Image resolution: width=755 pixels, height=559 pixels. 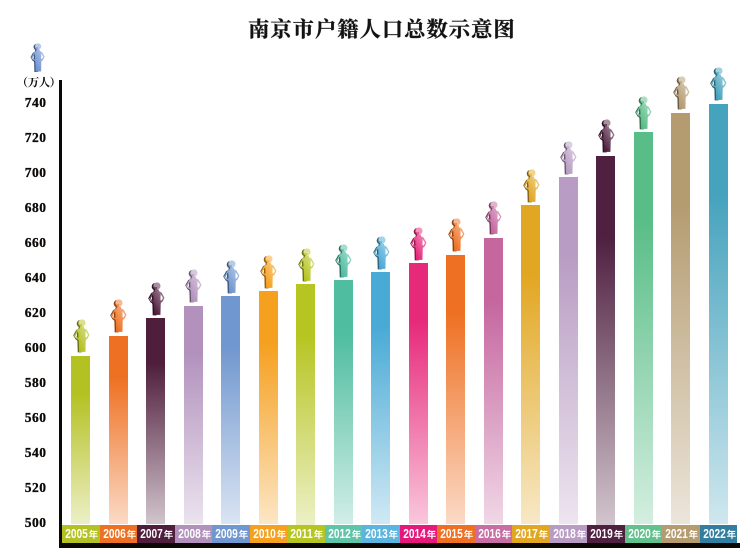 What do you see at coordinates (564, 534) in the screenshot?
I see `svg-text: 2018` at bounding box center [564, 534].